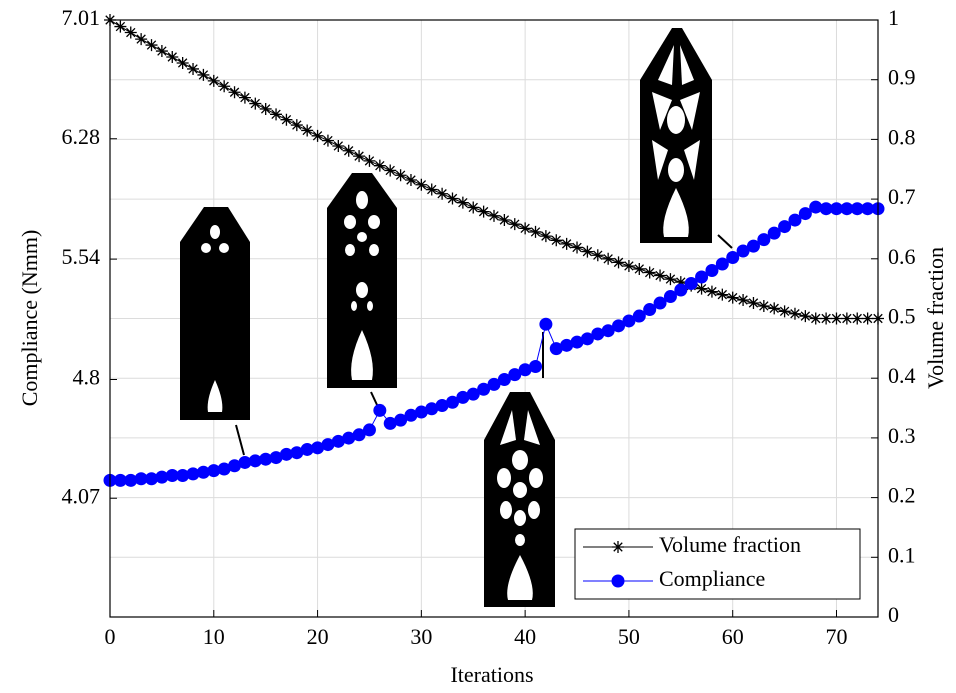 The width and height of the screenshot is (956, 693). I want to click on x-tick-label: 40, so click(525, 636).